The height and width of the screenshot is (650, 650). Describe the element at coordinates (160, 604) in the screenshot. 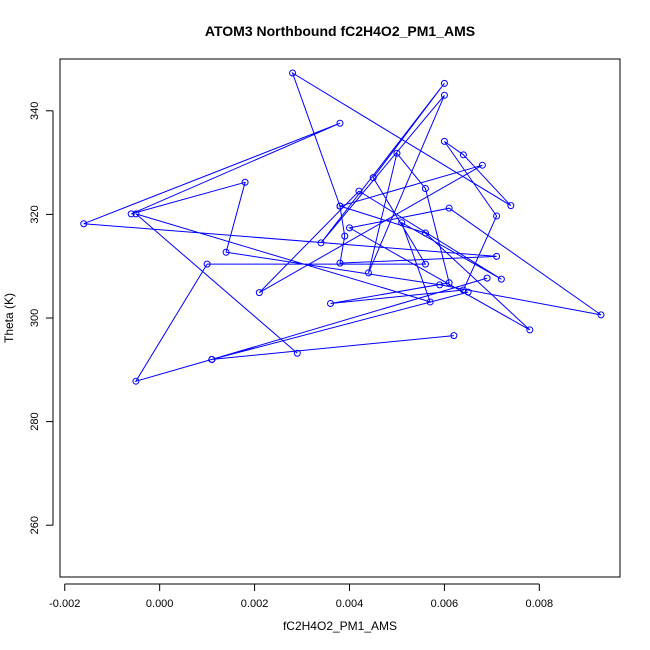

I see `x-tick-label: 0.000` at that location.